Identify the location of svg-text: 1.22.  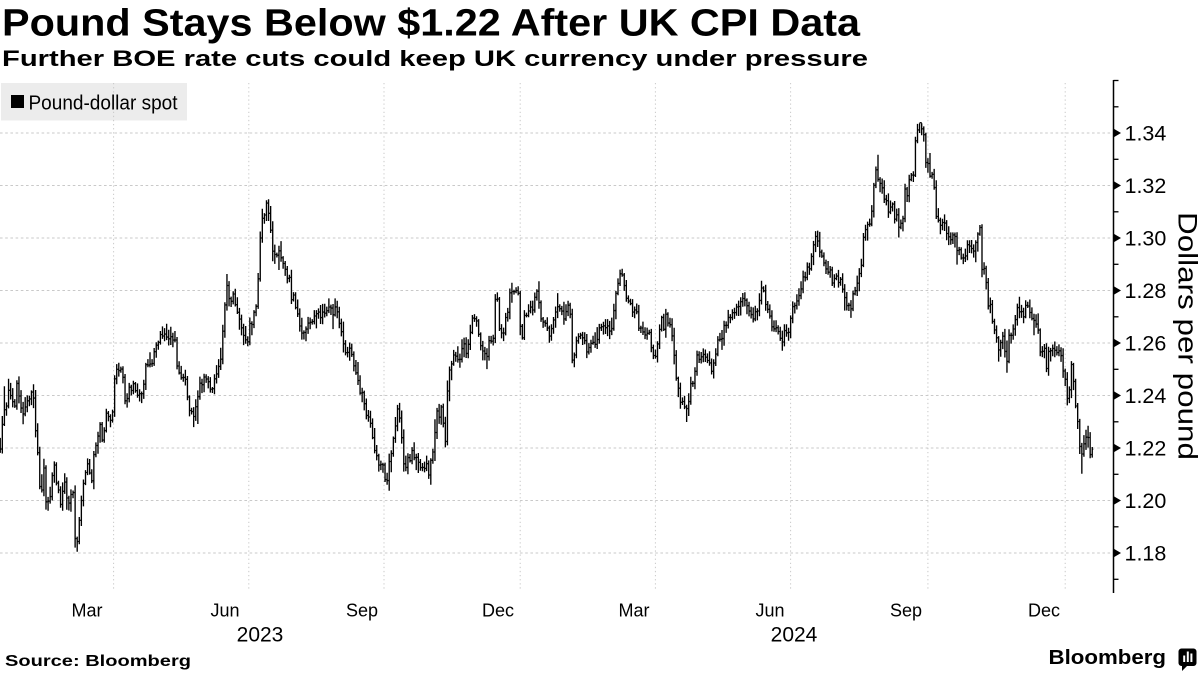
(1146, 449).